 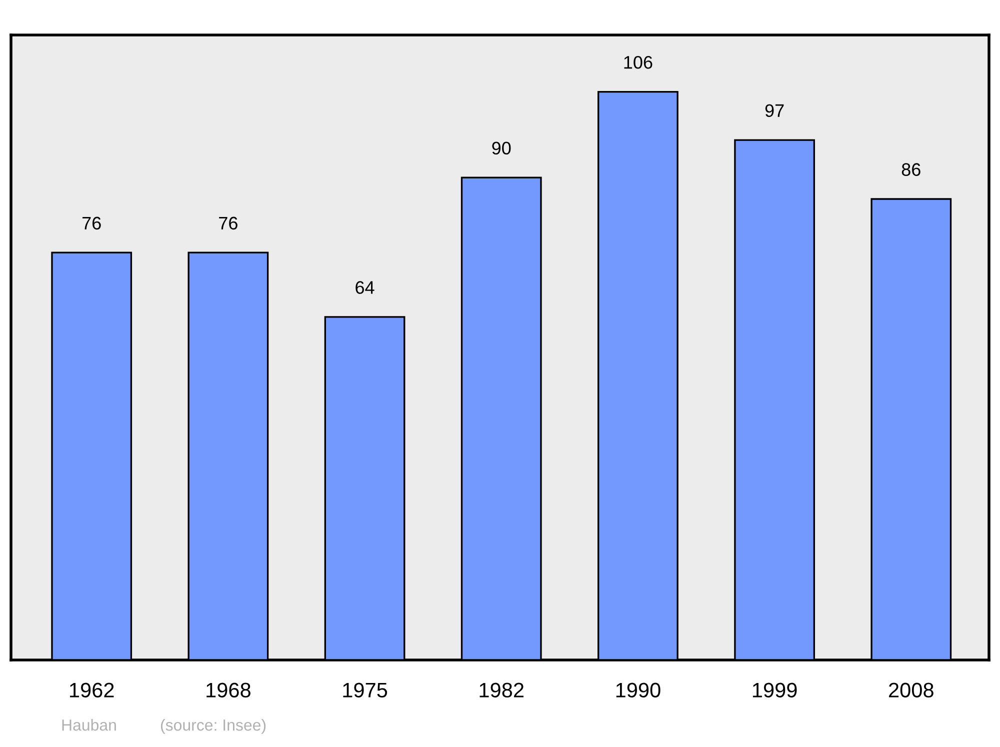 I want to click on x-tick-label: 1968, so click(x=228, y=690).